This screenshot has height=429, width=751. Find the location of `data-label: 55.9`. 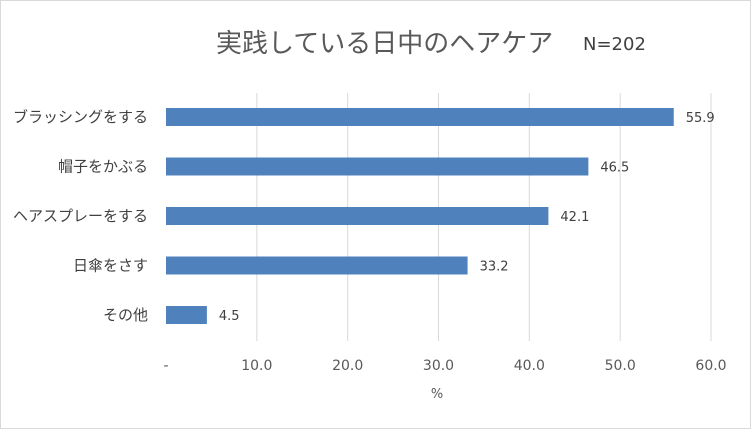

data-label: 55.9 is located at coordinates (700, 118).